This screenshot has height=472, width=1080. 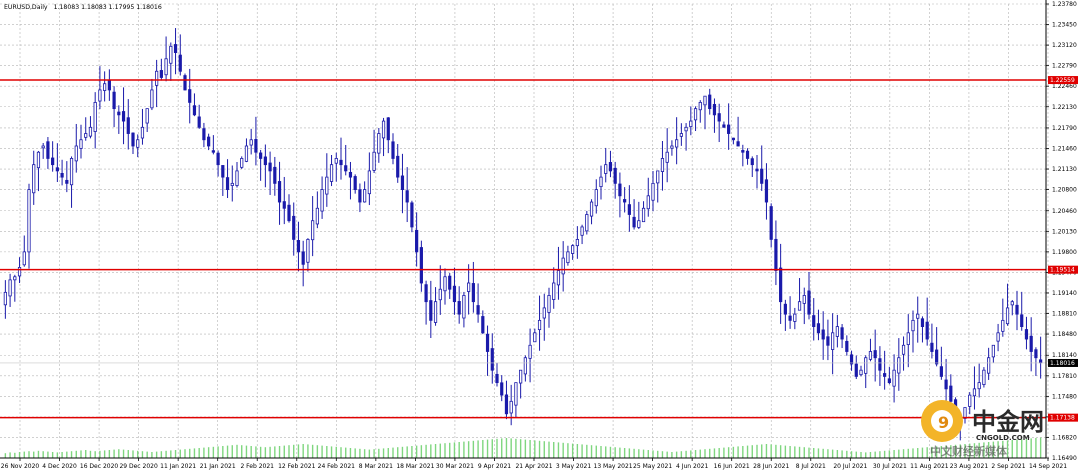 What do you see at coordinates (1063, 249) in the screenshot?
I see `price-badges: 1.22559 1.19514 1.17138 1.18016` at bounding box center [1063, 249].